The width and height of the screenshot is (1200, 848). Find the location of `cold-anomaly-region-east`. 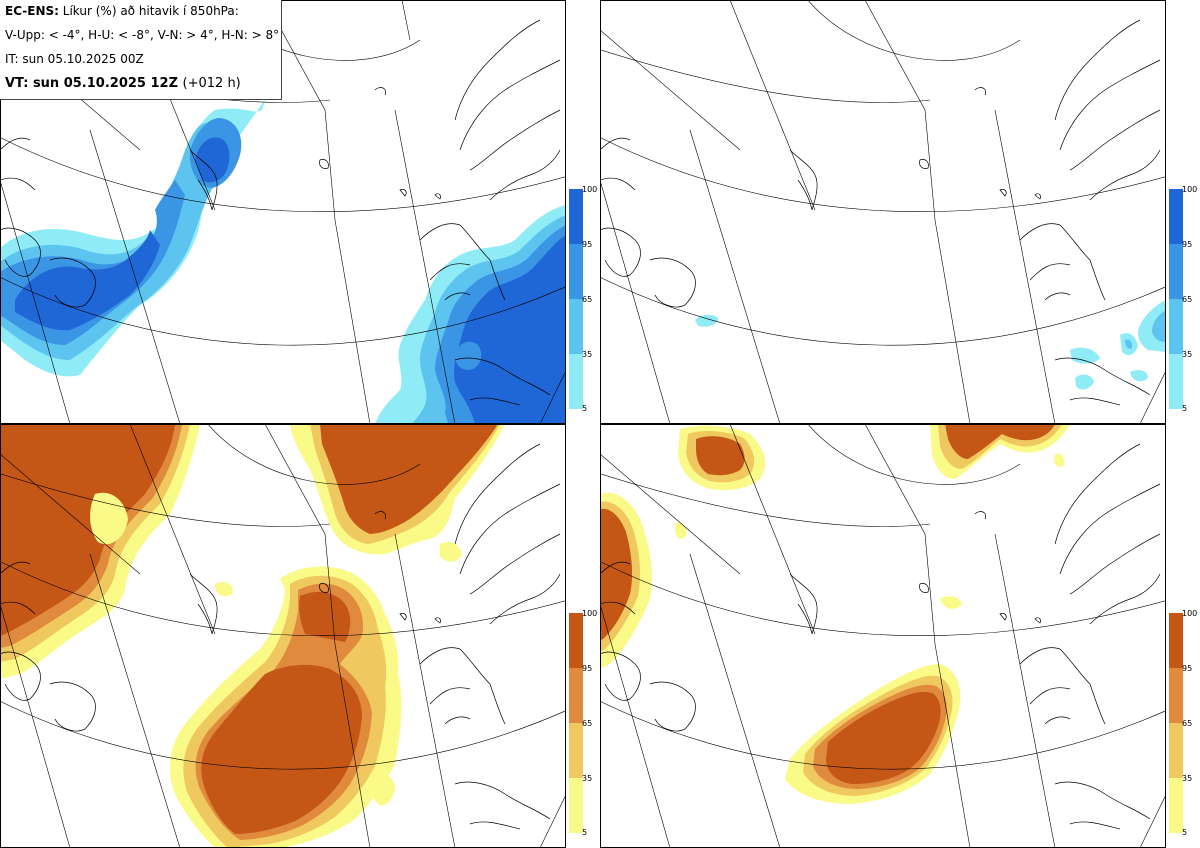

cold-anomaly-region-east is located at coordinates (470, 314).